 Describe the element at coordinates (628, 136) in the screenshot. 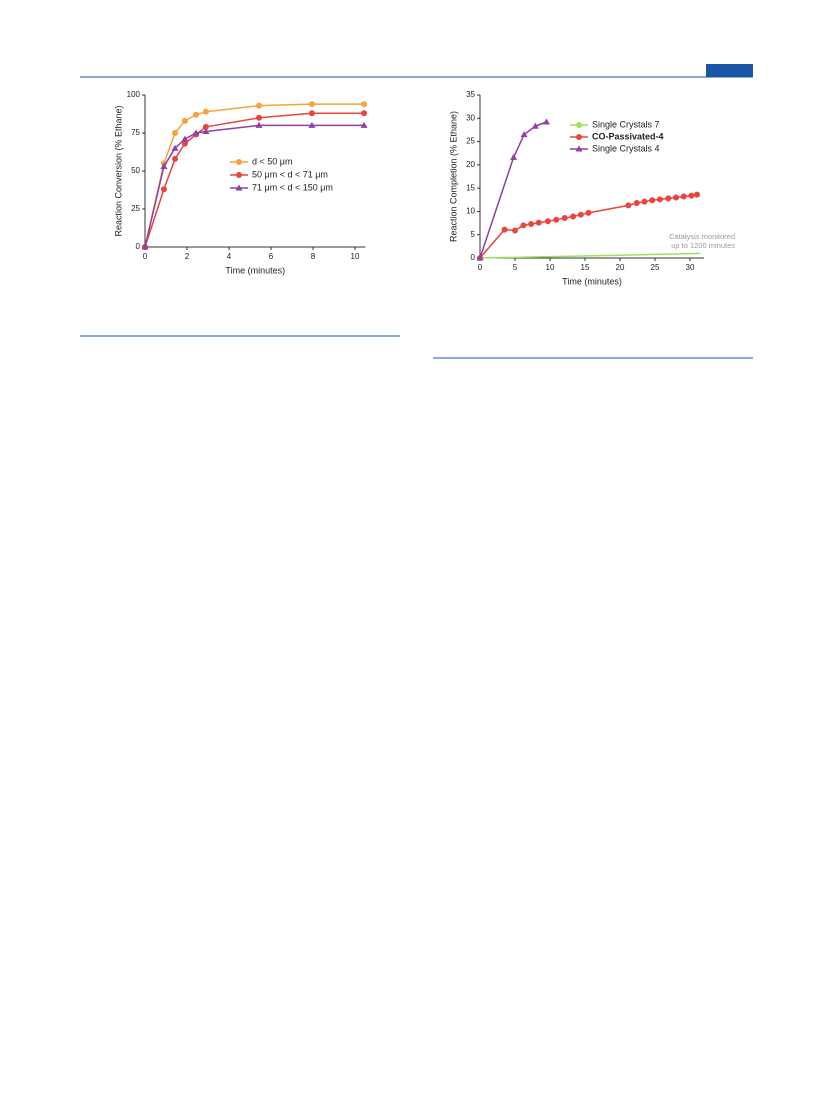

I see `legend-label: CO-Passivated-4` at that location.